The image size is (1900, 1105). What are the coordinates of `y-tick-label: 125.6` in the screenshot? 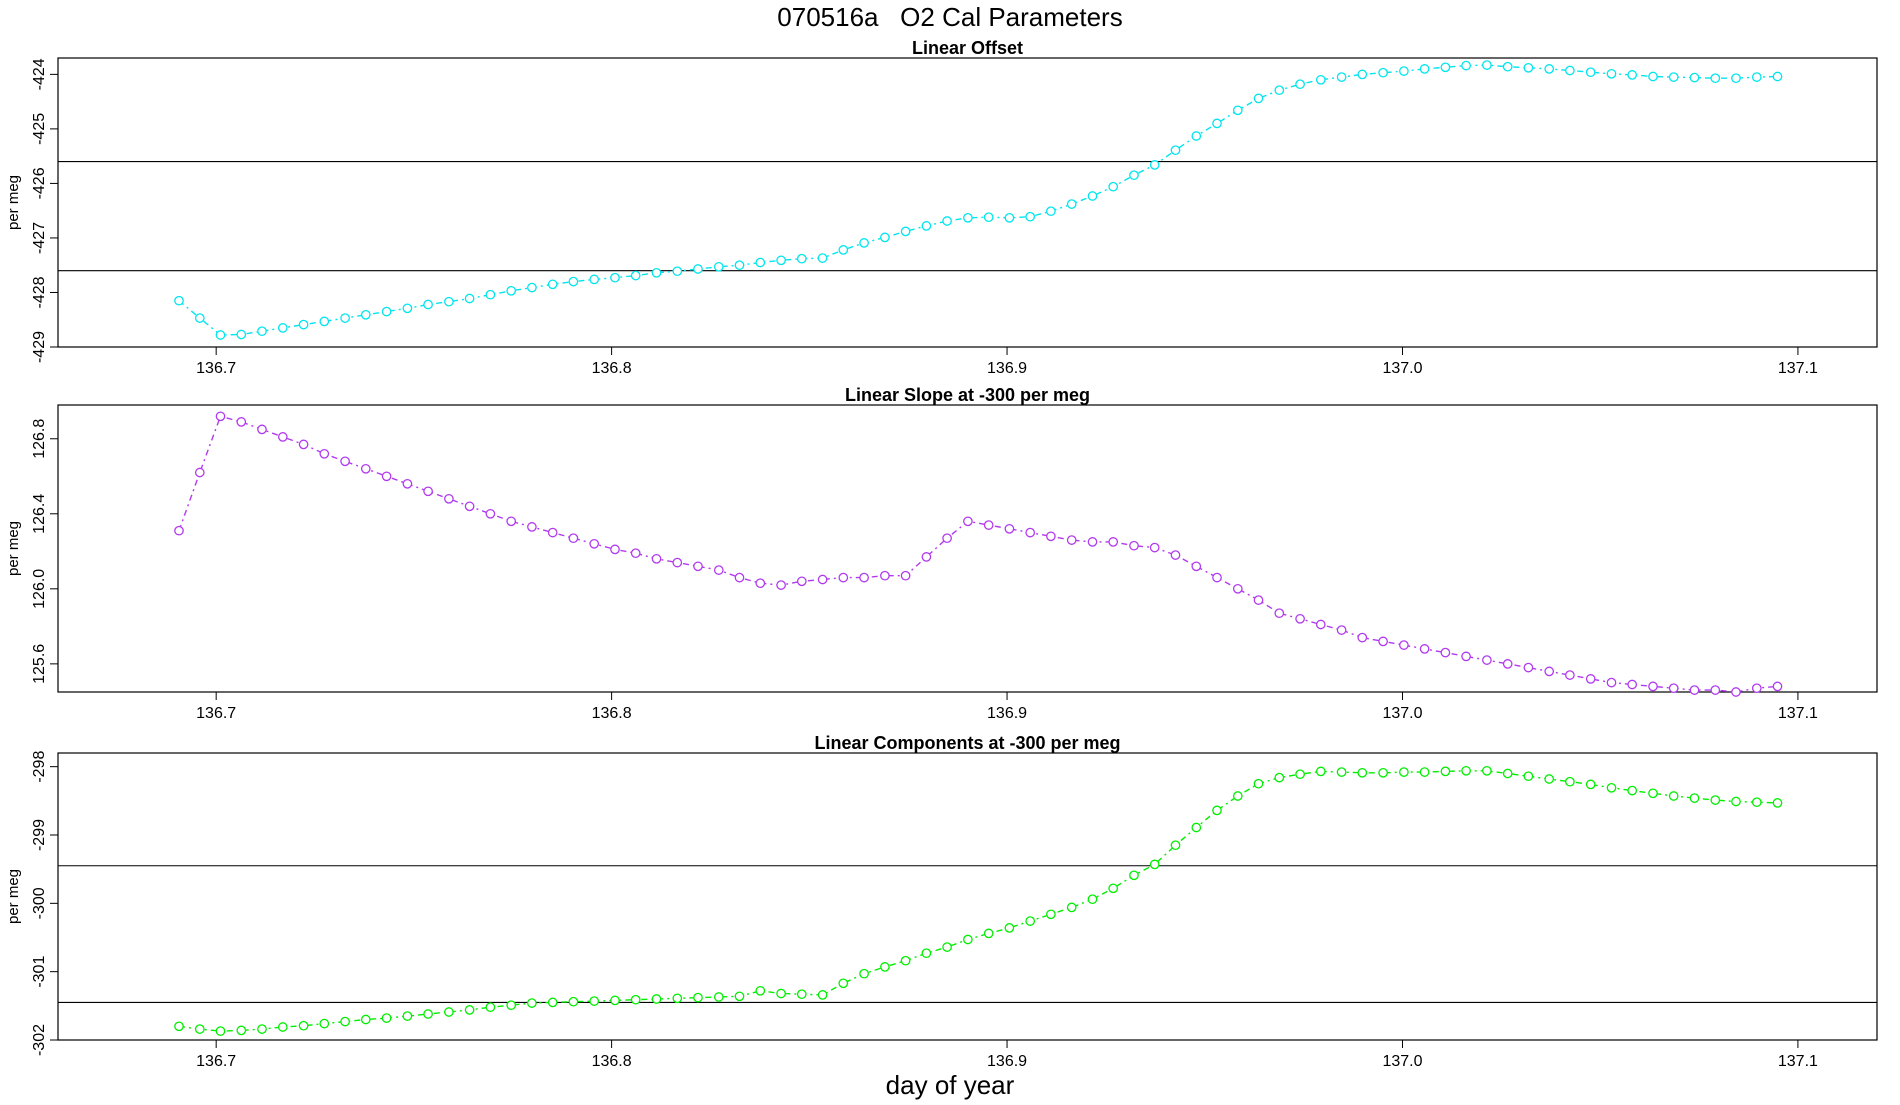 It's located at (39, 664).